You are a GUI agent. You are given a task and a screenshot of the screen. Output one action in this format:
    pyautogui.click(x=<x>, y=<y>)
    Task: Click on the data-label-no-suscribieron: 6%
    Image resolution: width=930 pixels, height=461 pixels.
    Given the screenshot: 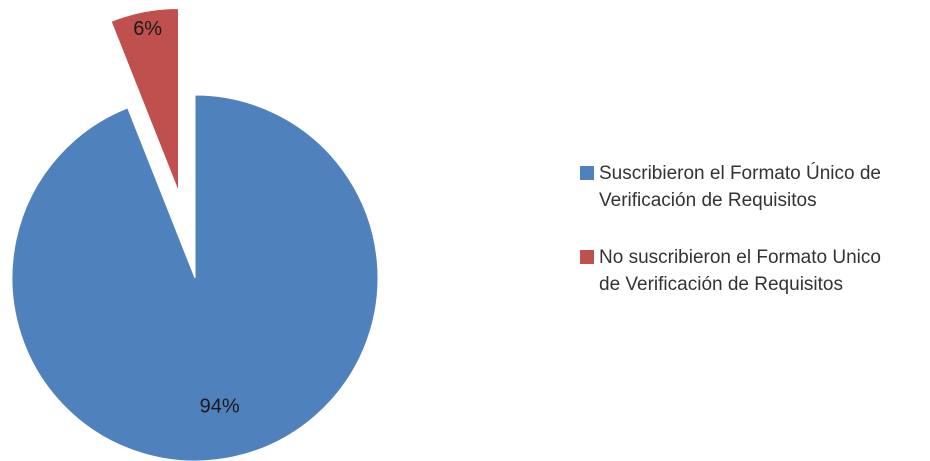 What is the action you would take?
    pyautogui.click(x=147, y=29)
    